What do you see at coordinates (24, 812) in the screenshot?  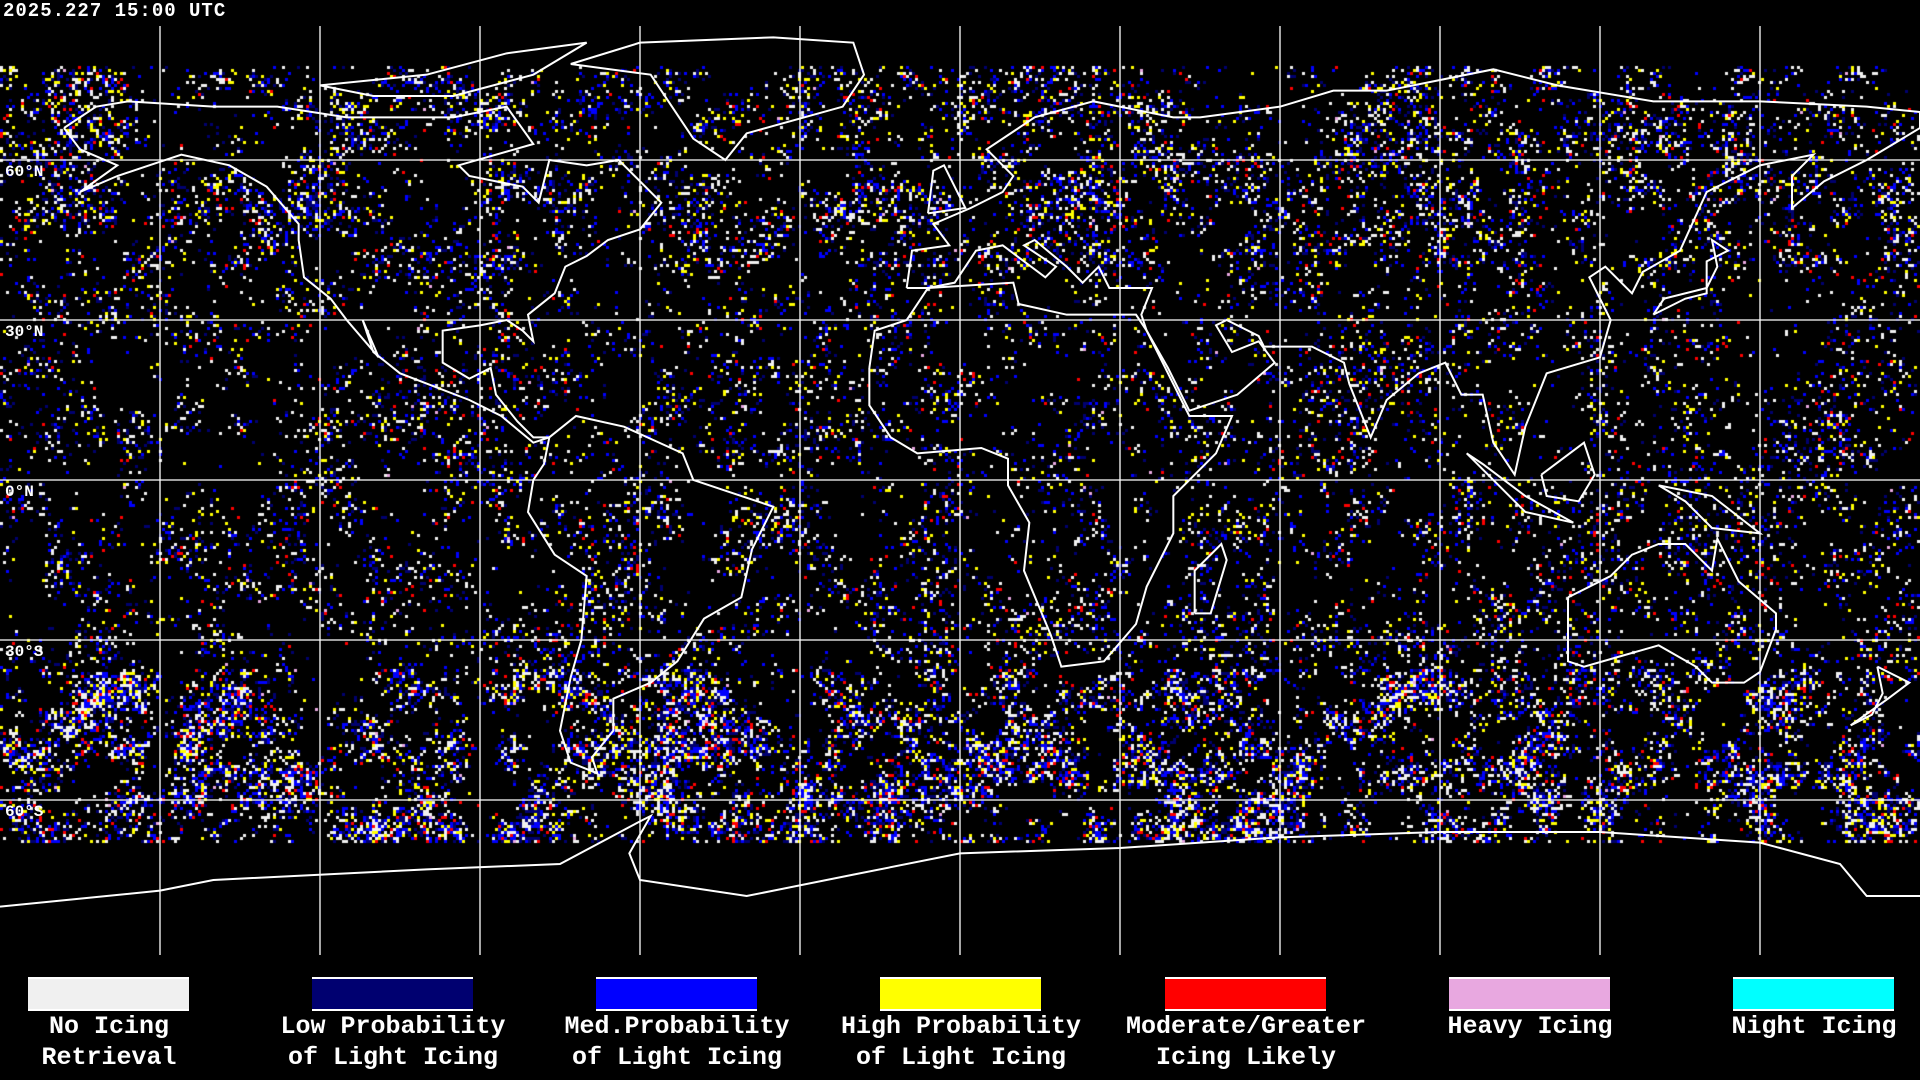 I see `lat-label-60s: 60°S` at bounding box center [24, 812].